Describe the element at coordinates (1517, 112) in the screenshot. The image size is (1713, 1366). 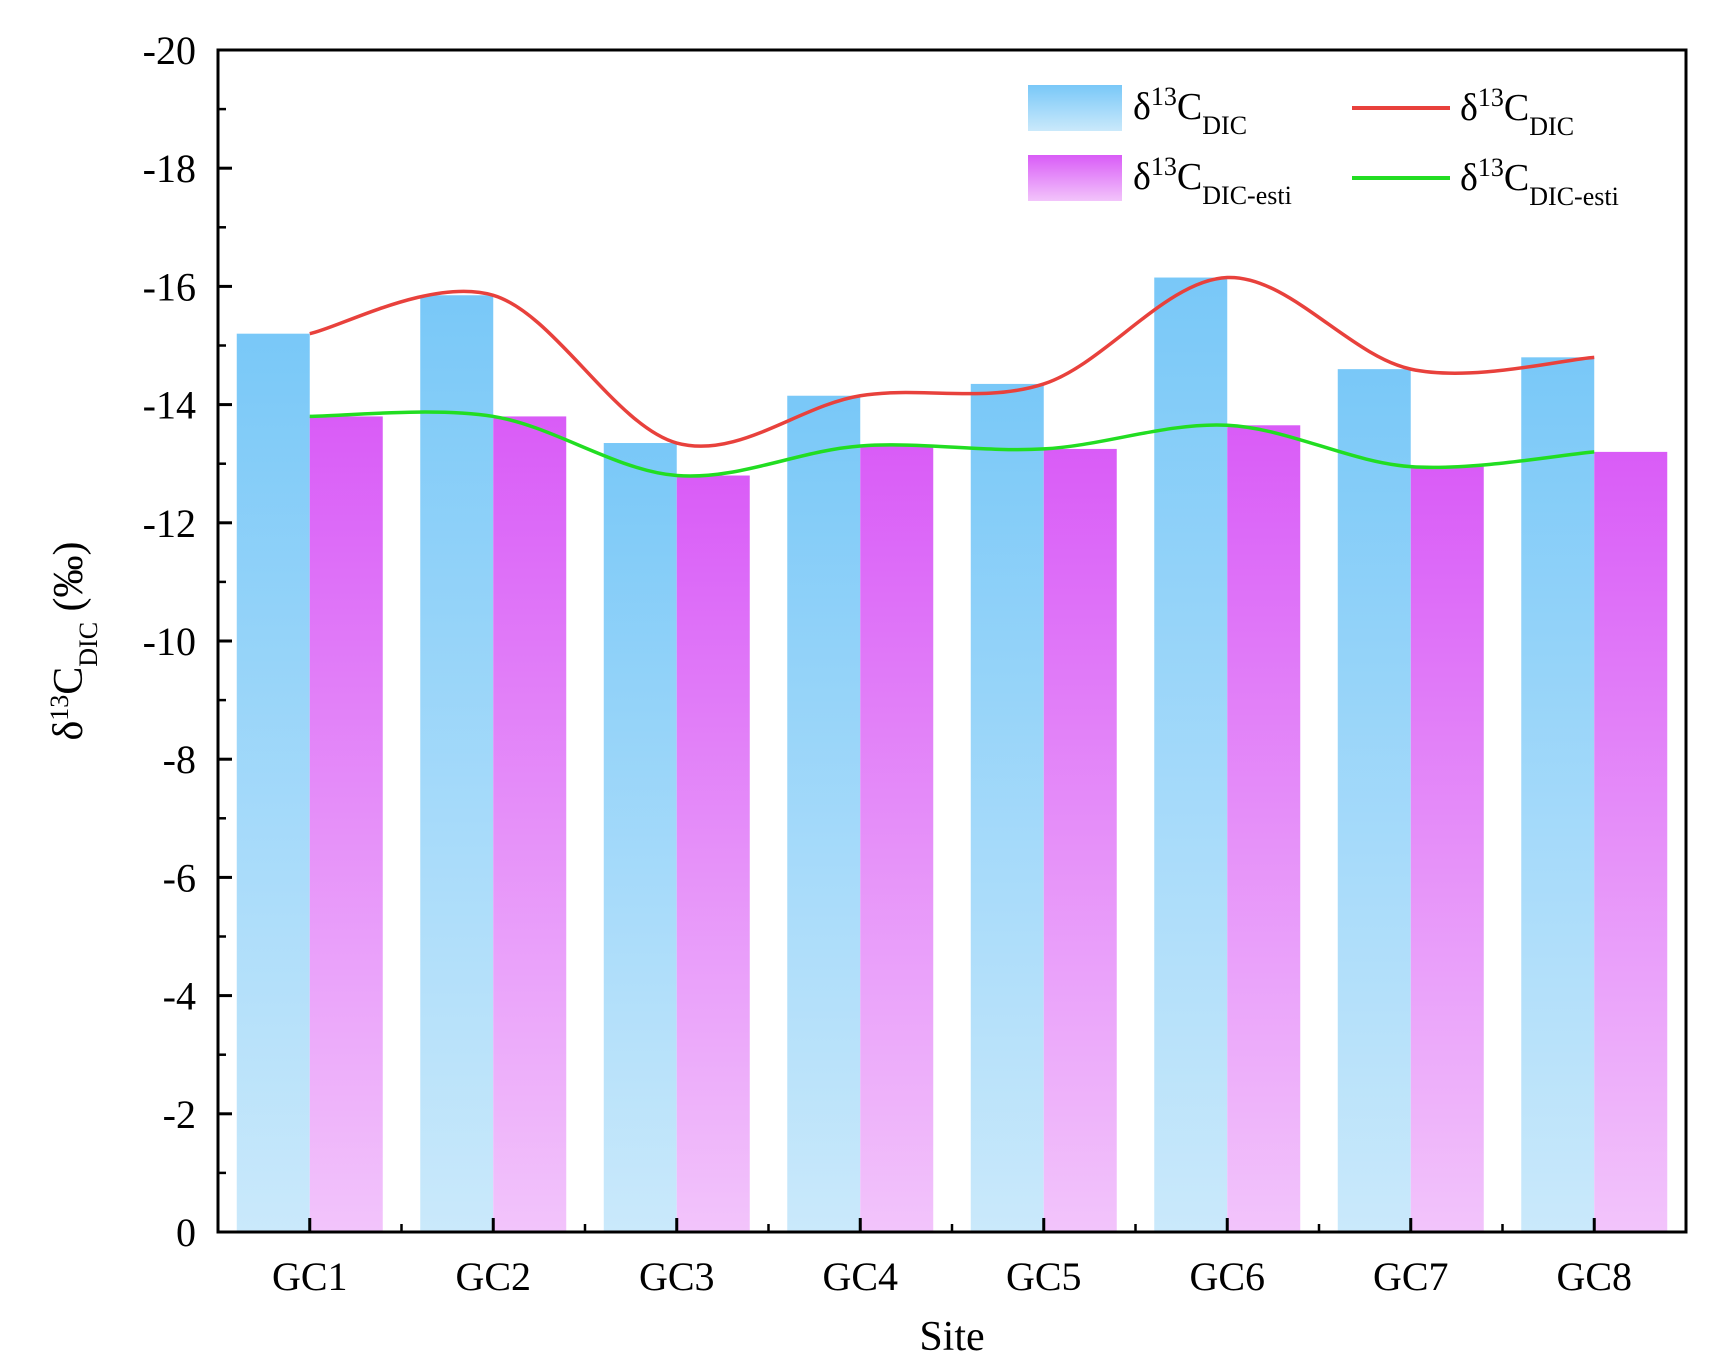
I see `legend-label-line-dic: δ13CDIC` at that location.